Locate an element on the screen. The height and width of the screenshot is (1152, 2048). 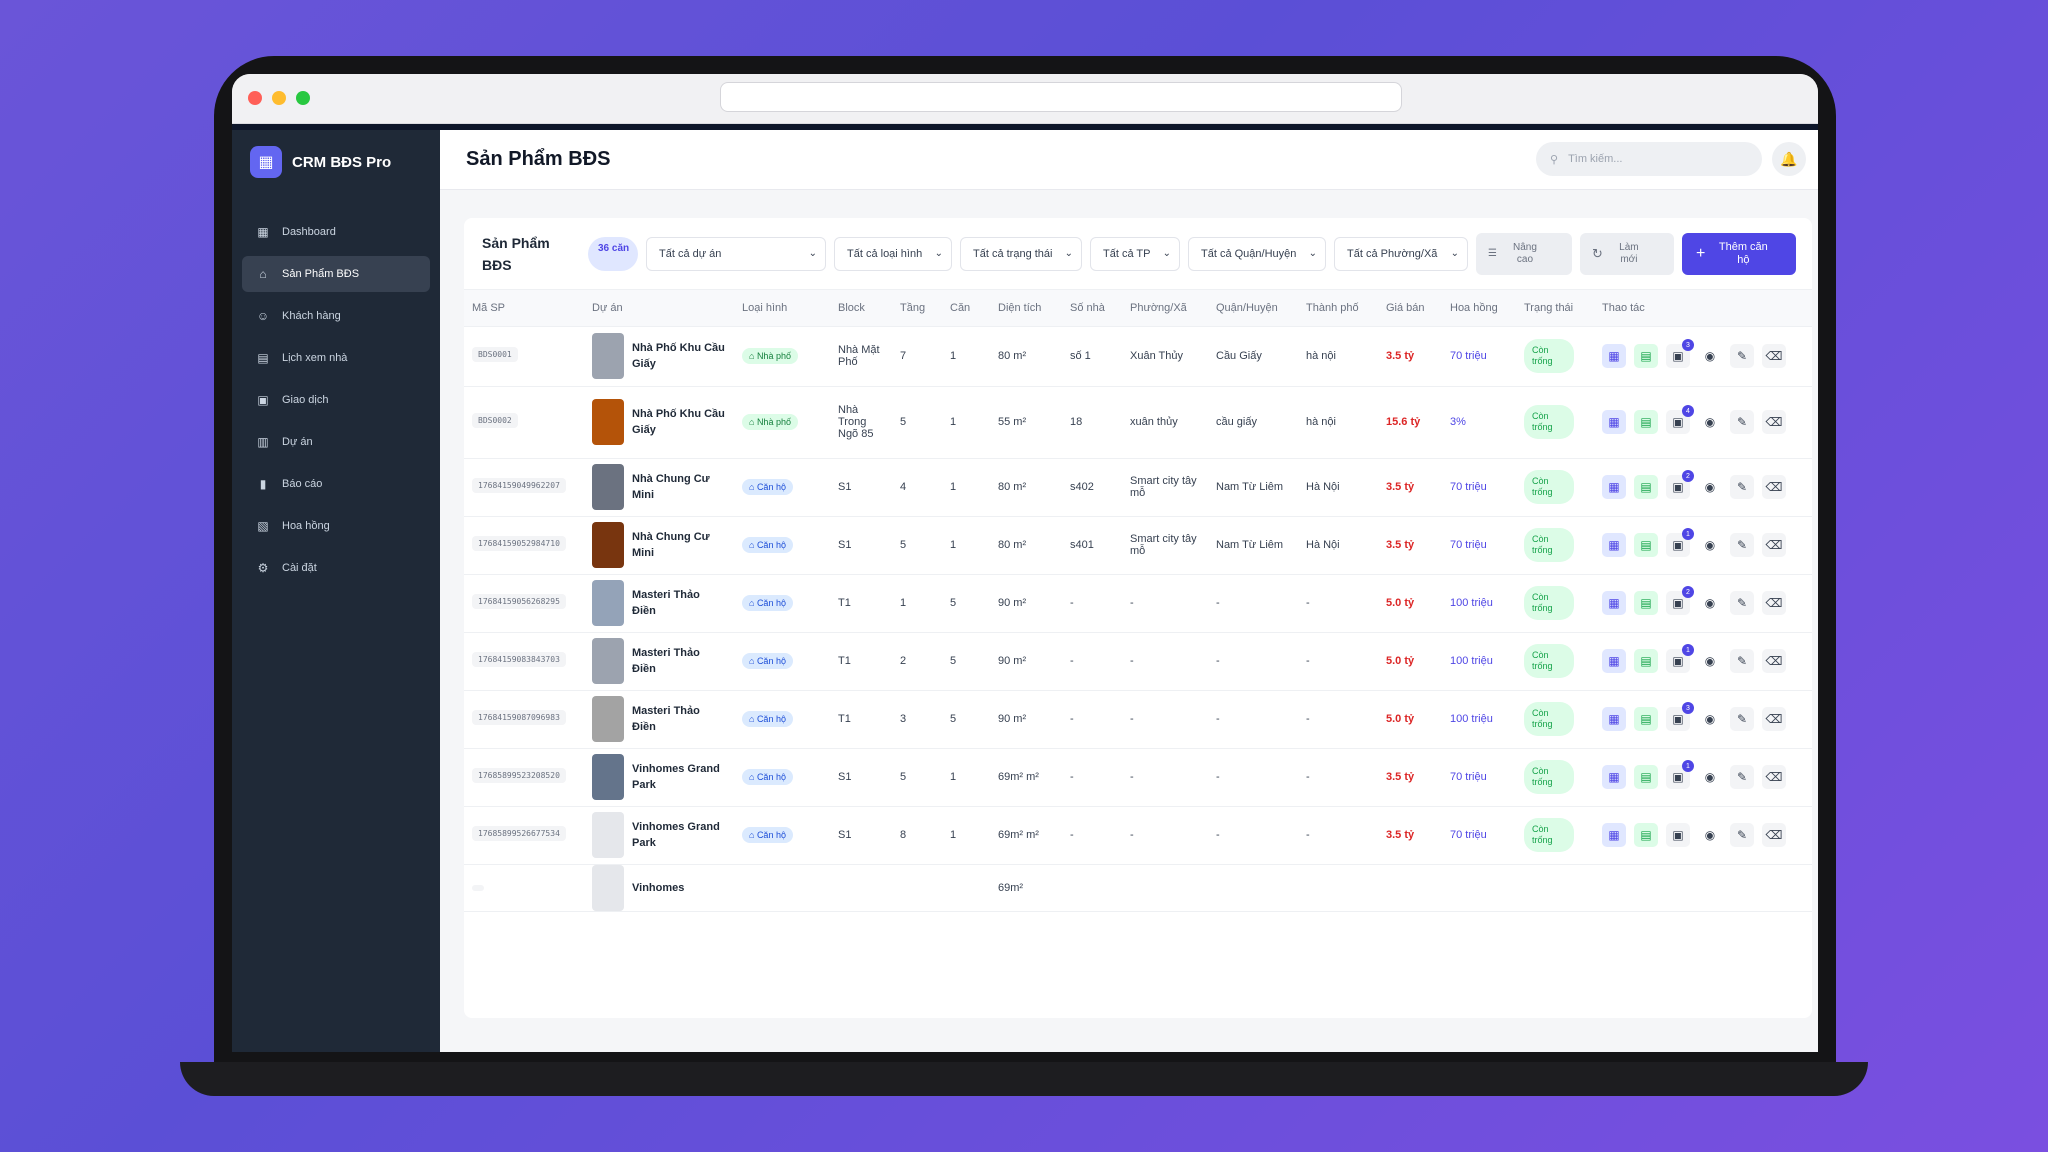
sidebar-item-1: ⌂ Sản Phẩm BĐS is located at coordinates (336, 274).